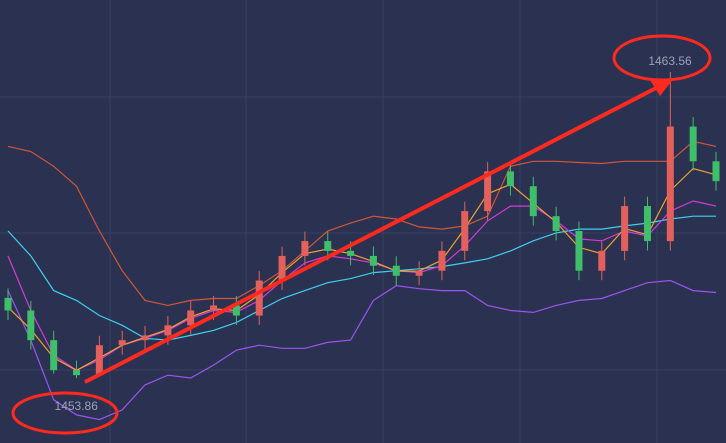 Image resolution: width=726 pixels, height=443 pixels. Describe the element at coordinates (670, 61) in the screenshot. I see `max-price-label: 1463.56` at that location.